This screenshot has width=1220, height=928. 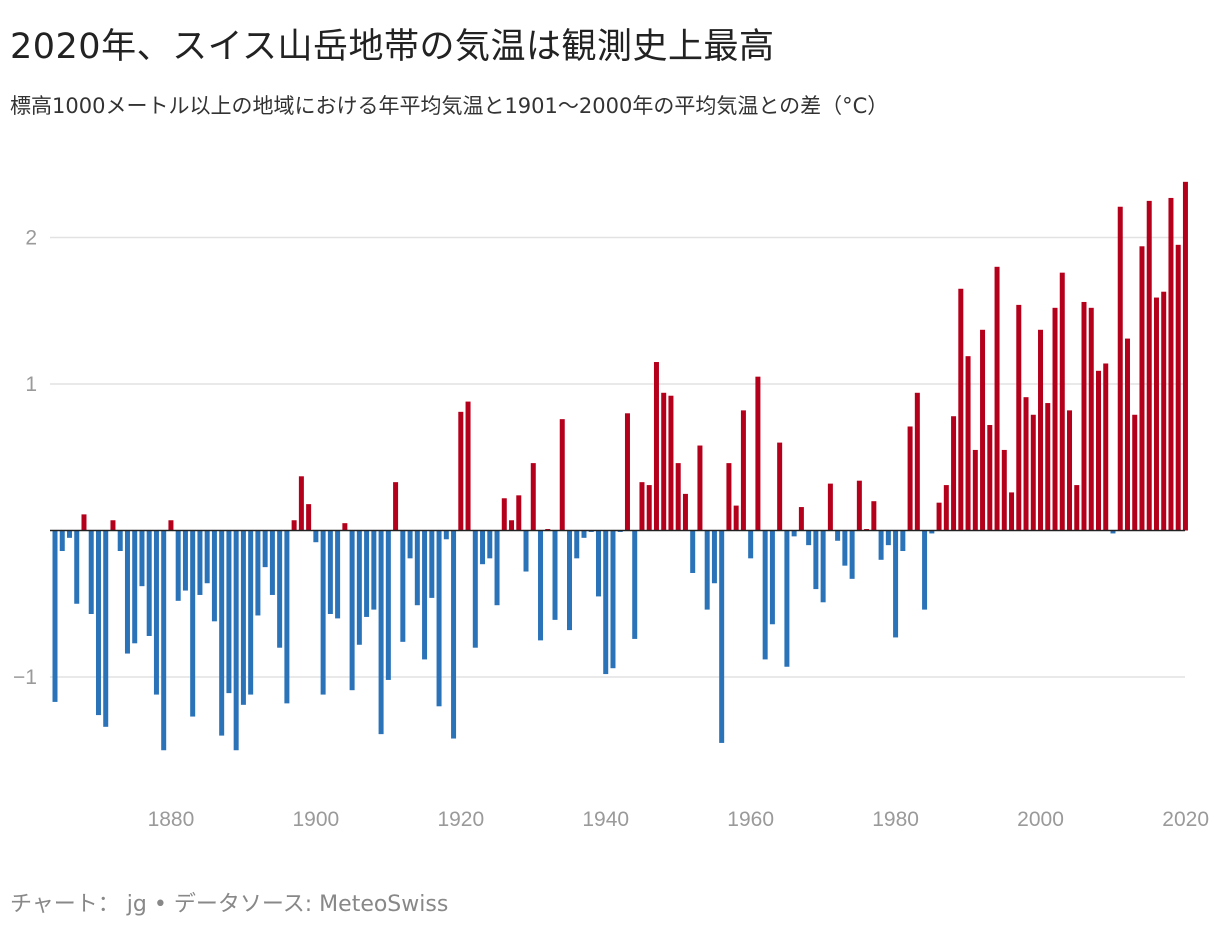 What do you see at coordinates (1062, 401) in the screenshot?
I see `bar-2003` at bounding box center [1062, 401].